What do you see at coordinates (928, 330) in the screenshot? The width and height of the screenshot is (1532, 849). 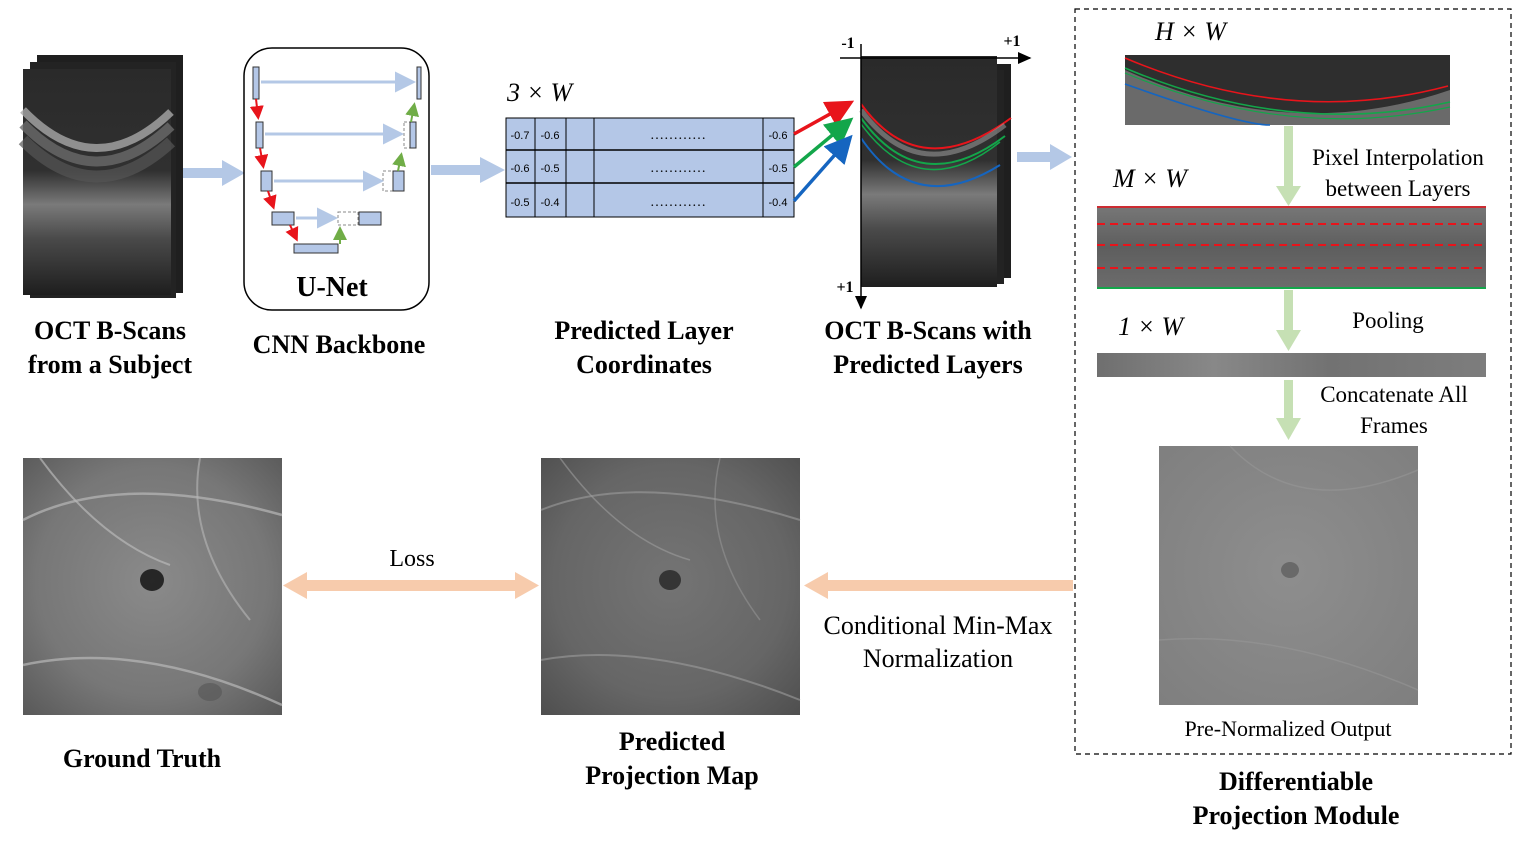 I see `oct-pred-label-1: OCT B-Scans with` at bounding box center [928, 330].